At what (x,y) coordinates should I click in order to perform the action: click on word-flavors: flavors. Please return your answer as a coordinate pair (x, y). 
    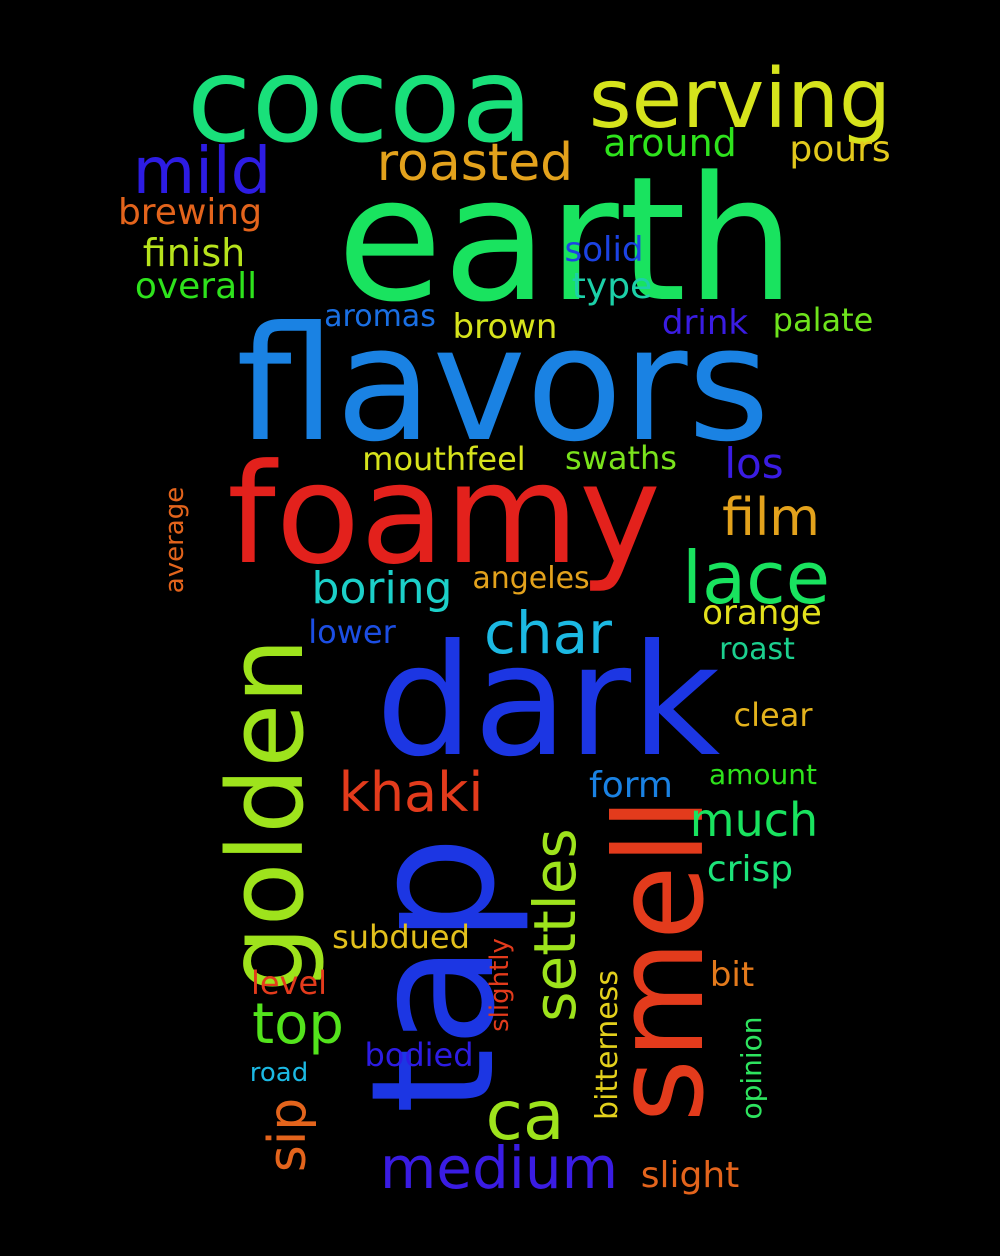
    Looking at the image, I should click on (503, 385).